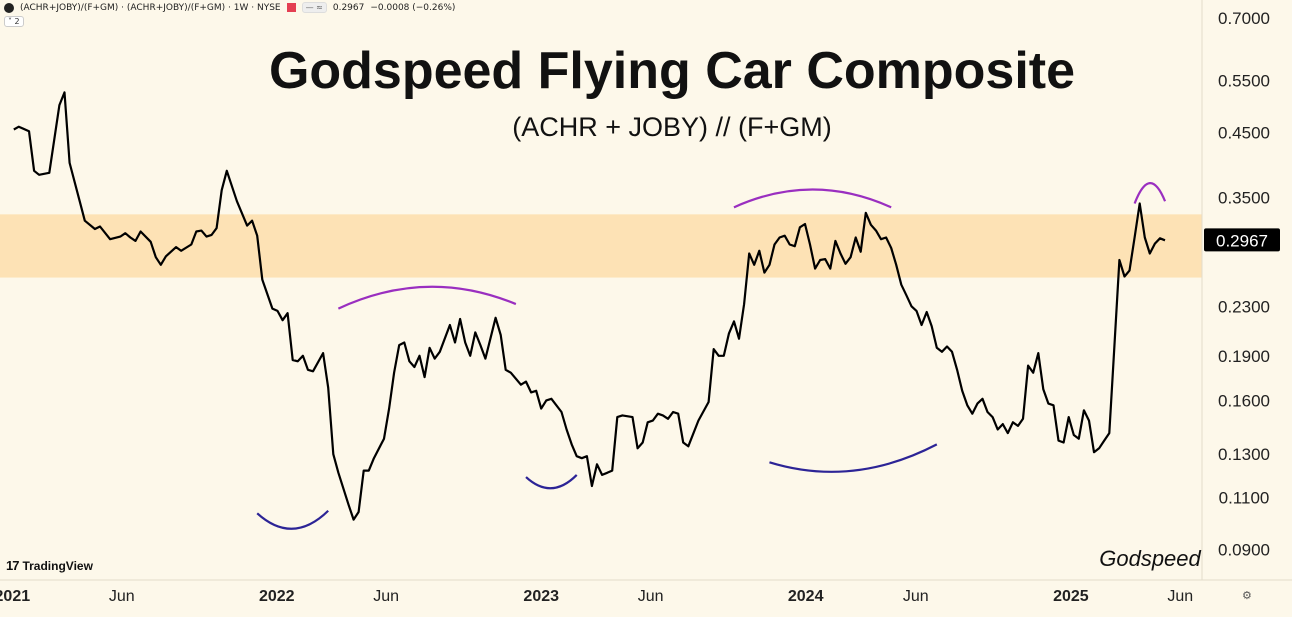 The image size is (1292, 617). Describe the element at coordinates (17, 21) in the screenshot. I see `indicator-count: 2` at that location.